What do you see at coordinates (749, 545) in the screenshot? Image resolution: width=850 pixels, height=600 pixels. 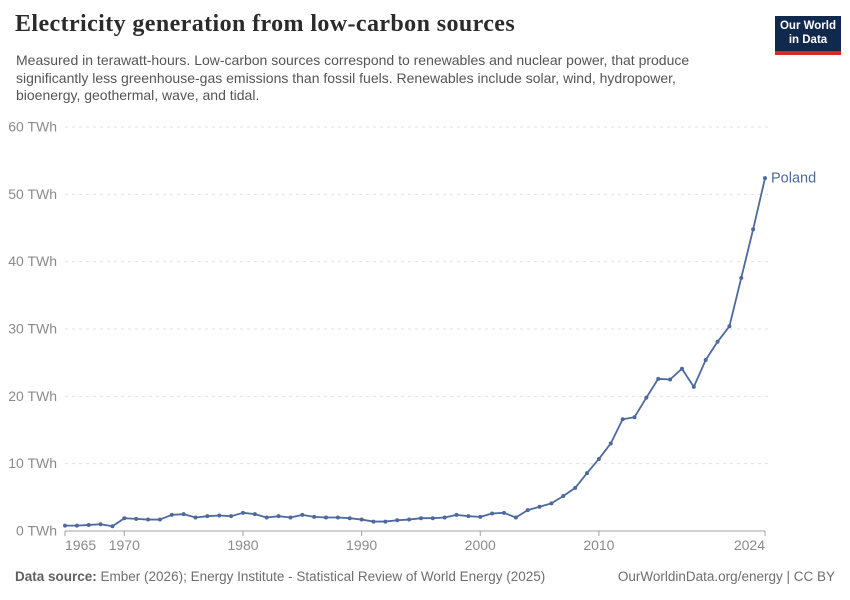 I see `x-axis-tick-label: 2024` at bounding box center [749, 545].